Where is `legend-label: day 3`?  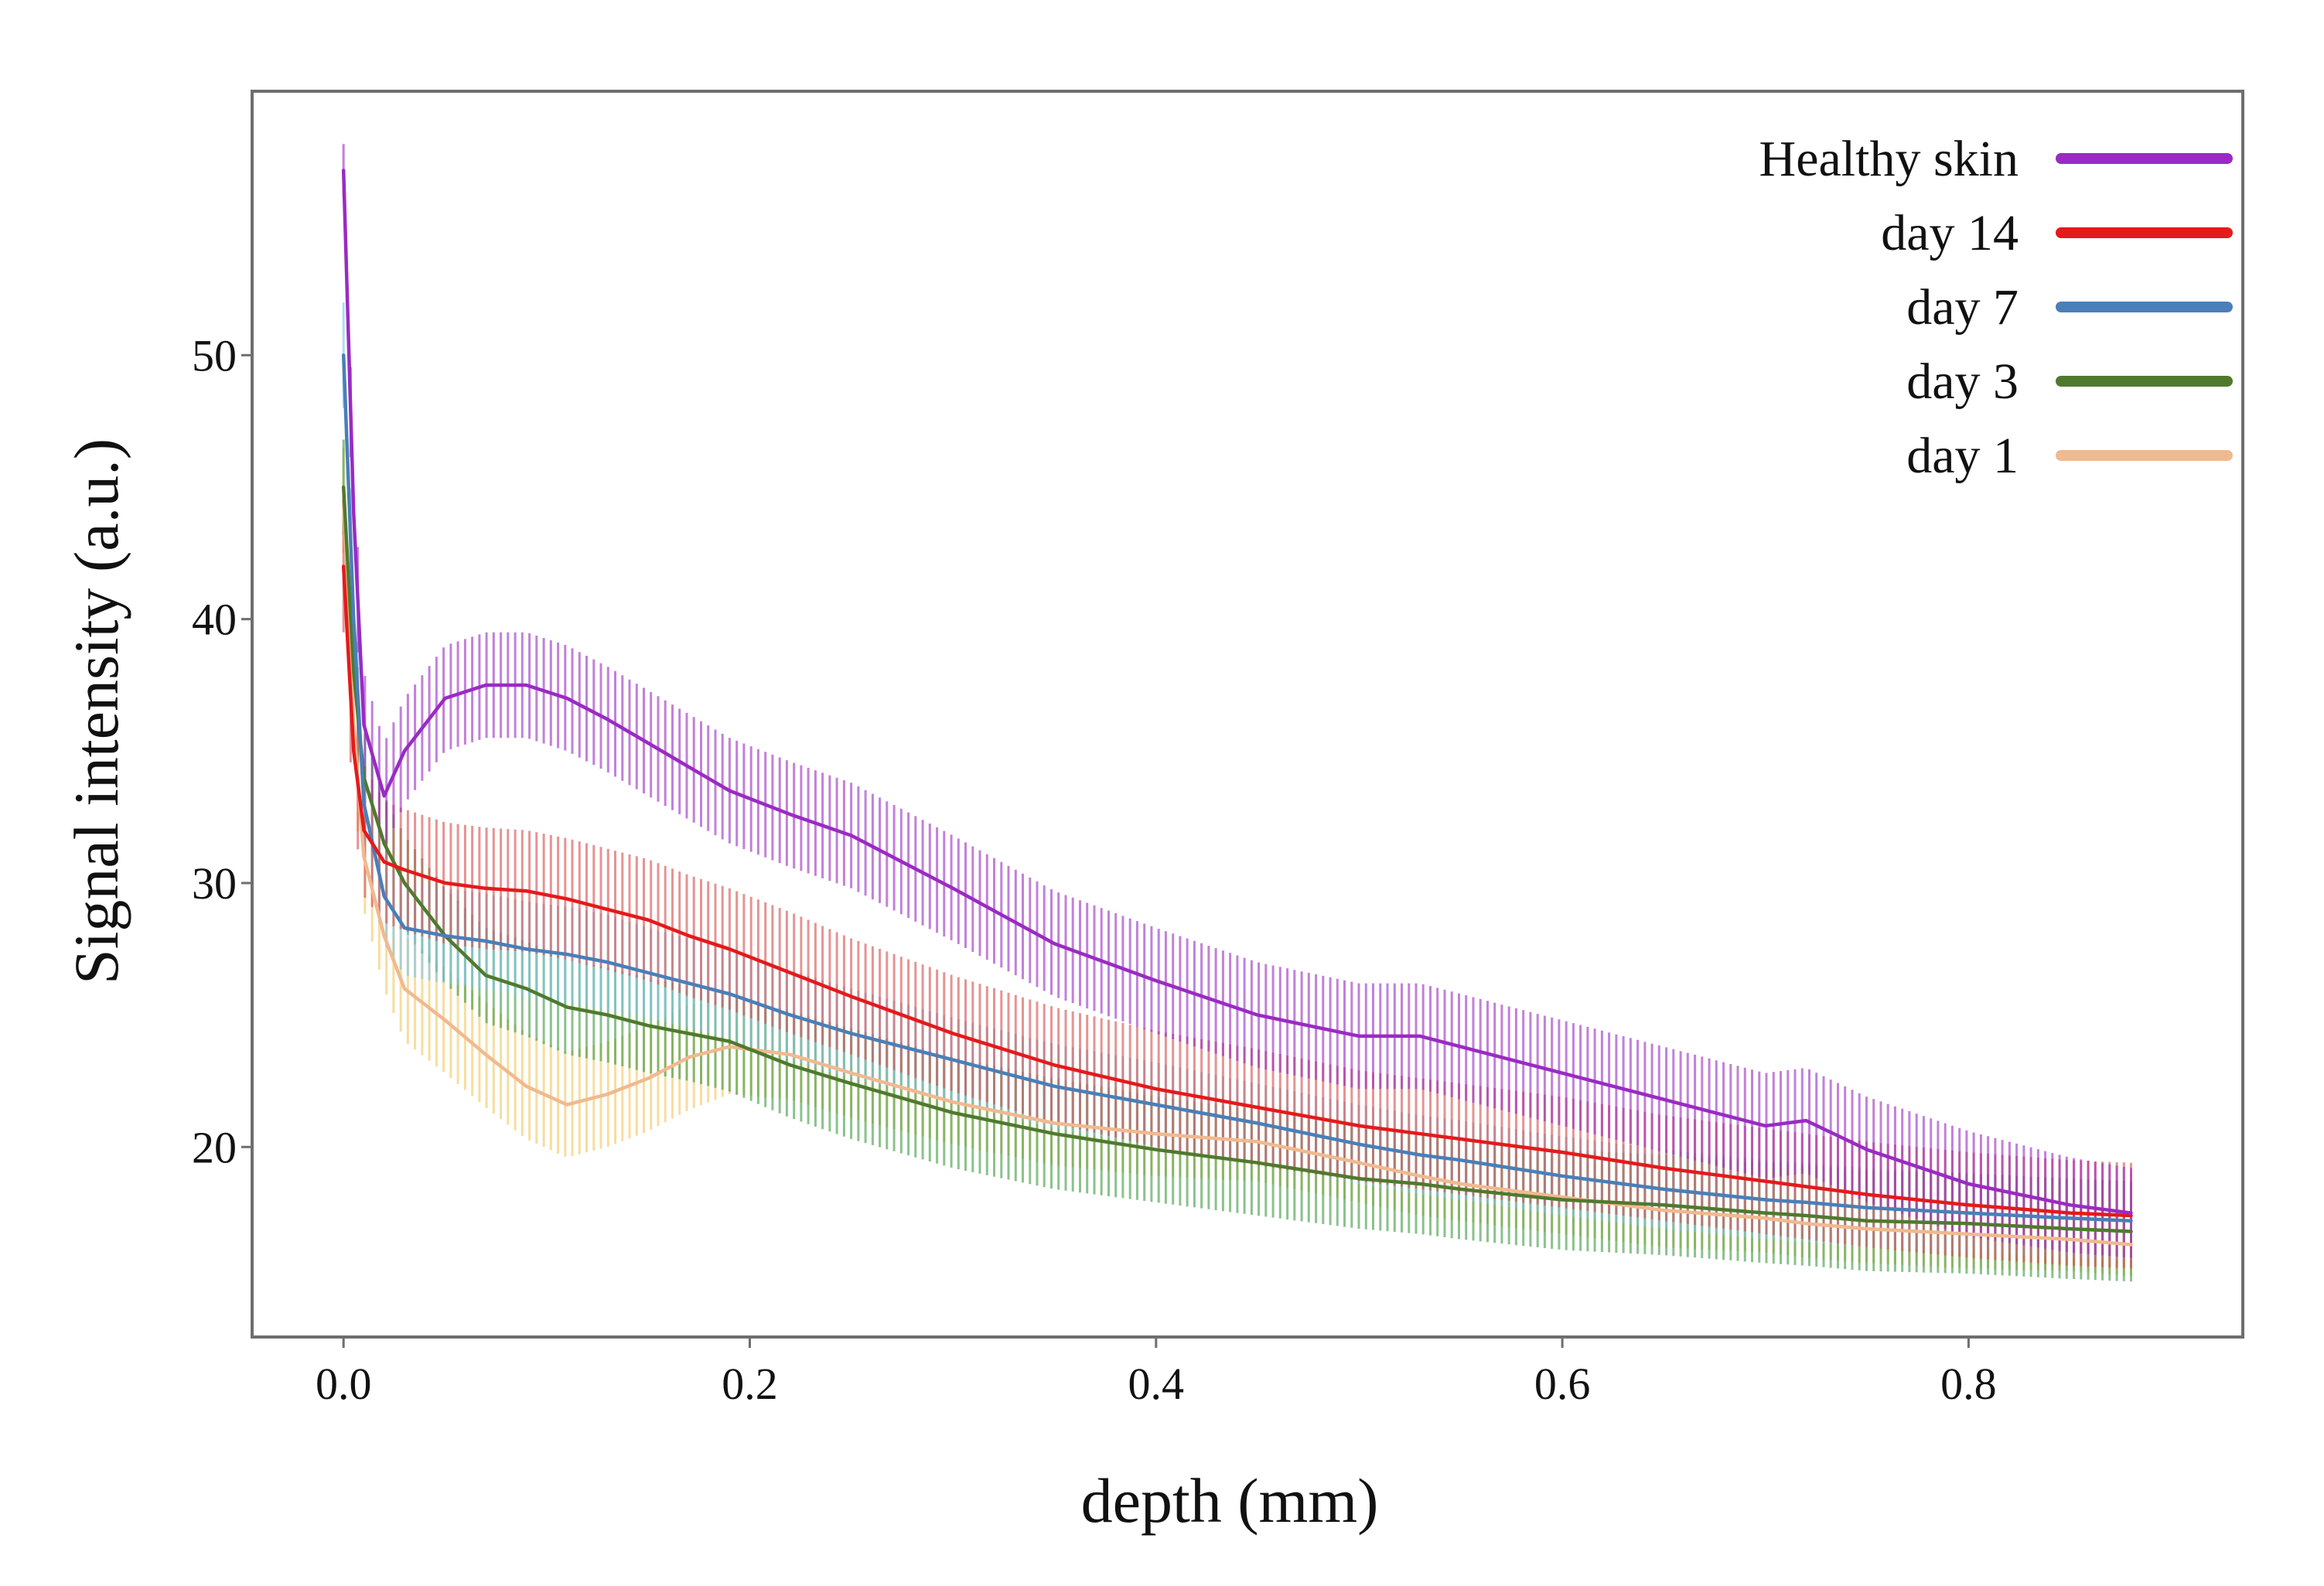
legend-label: day 3 is located at coordinates (1962, 381).